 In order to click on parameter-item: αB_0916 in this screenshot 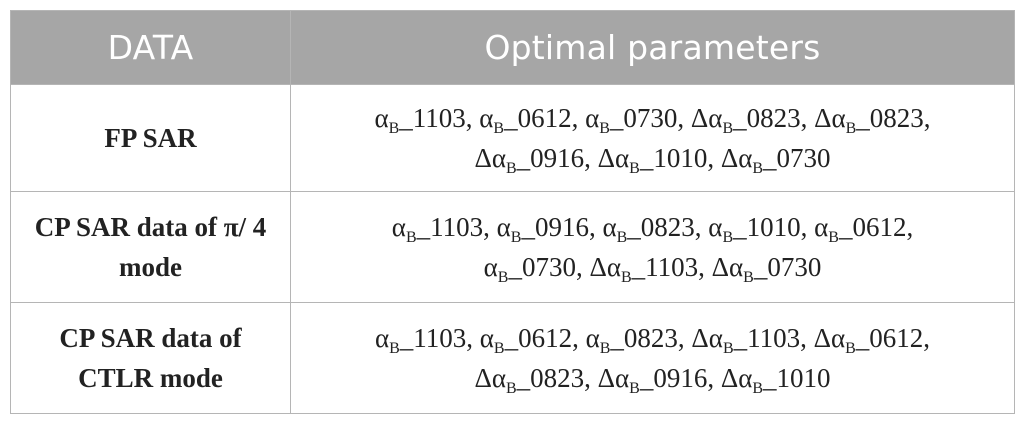, I will do `click(542, 229)`.